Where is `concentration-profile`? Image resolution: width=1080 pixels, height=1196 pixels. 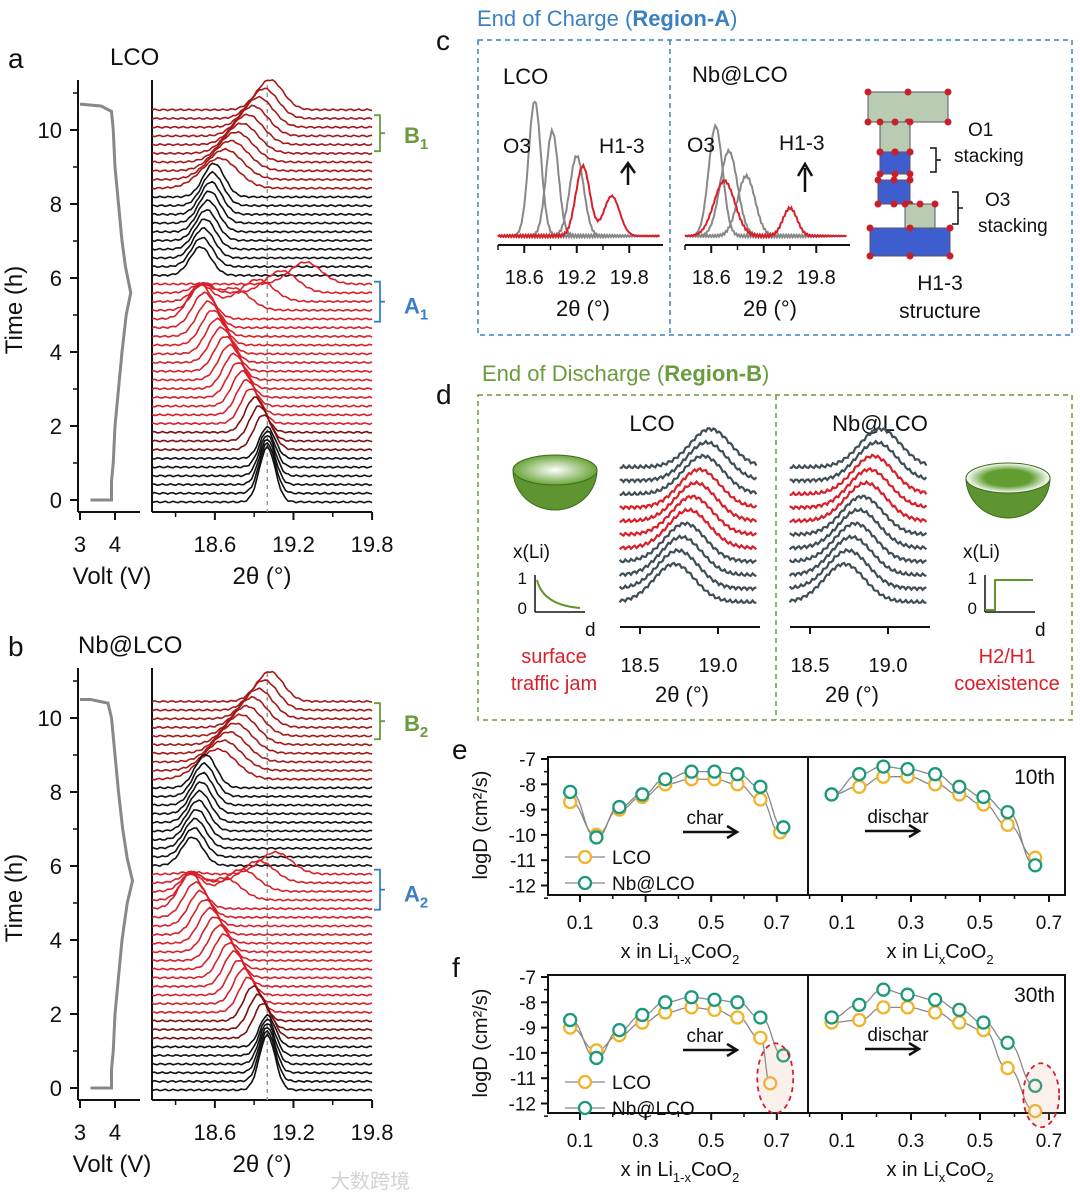
concentration-profile is located at coordinates (1009, 595).